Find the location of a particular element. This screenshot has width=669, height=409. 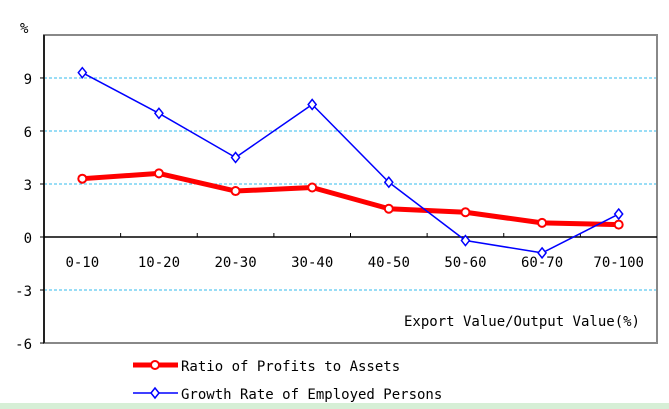

x-axis-label: Export Value/Output Value(%) is located at coordinates (522, 322).